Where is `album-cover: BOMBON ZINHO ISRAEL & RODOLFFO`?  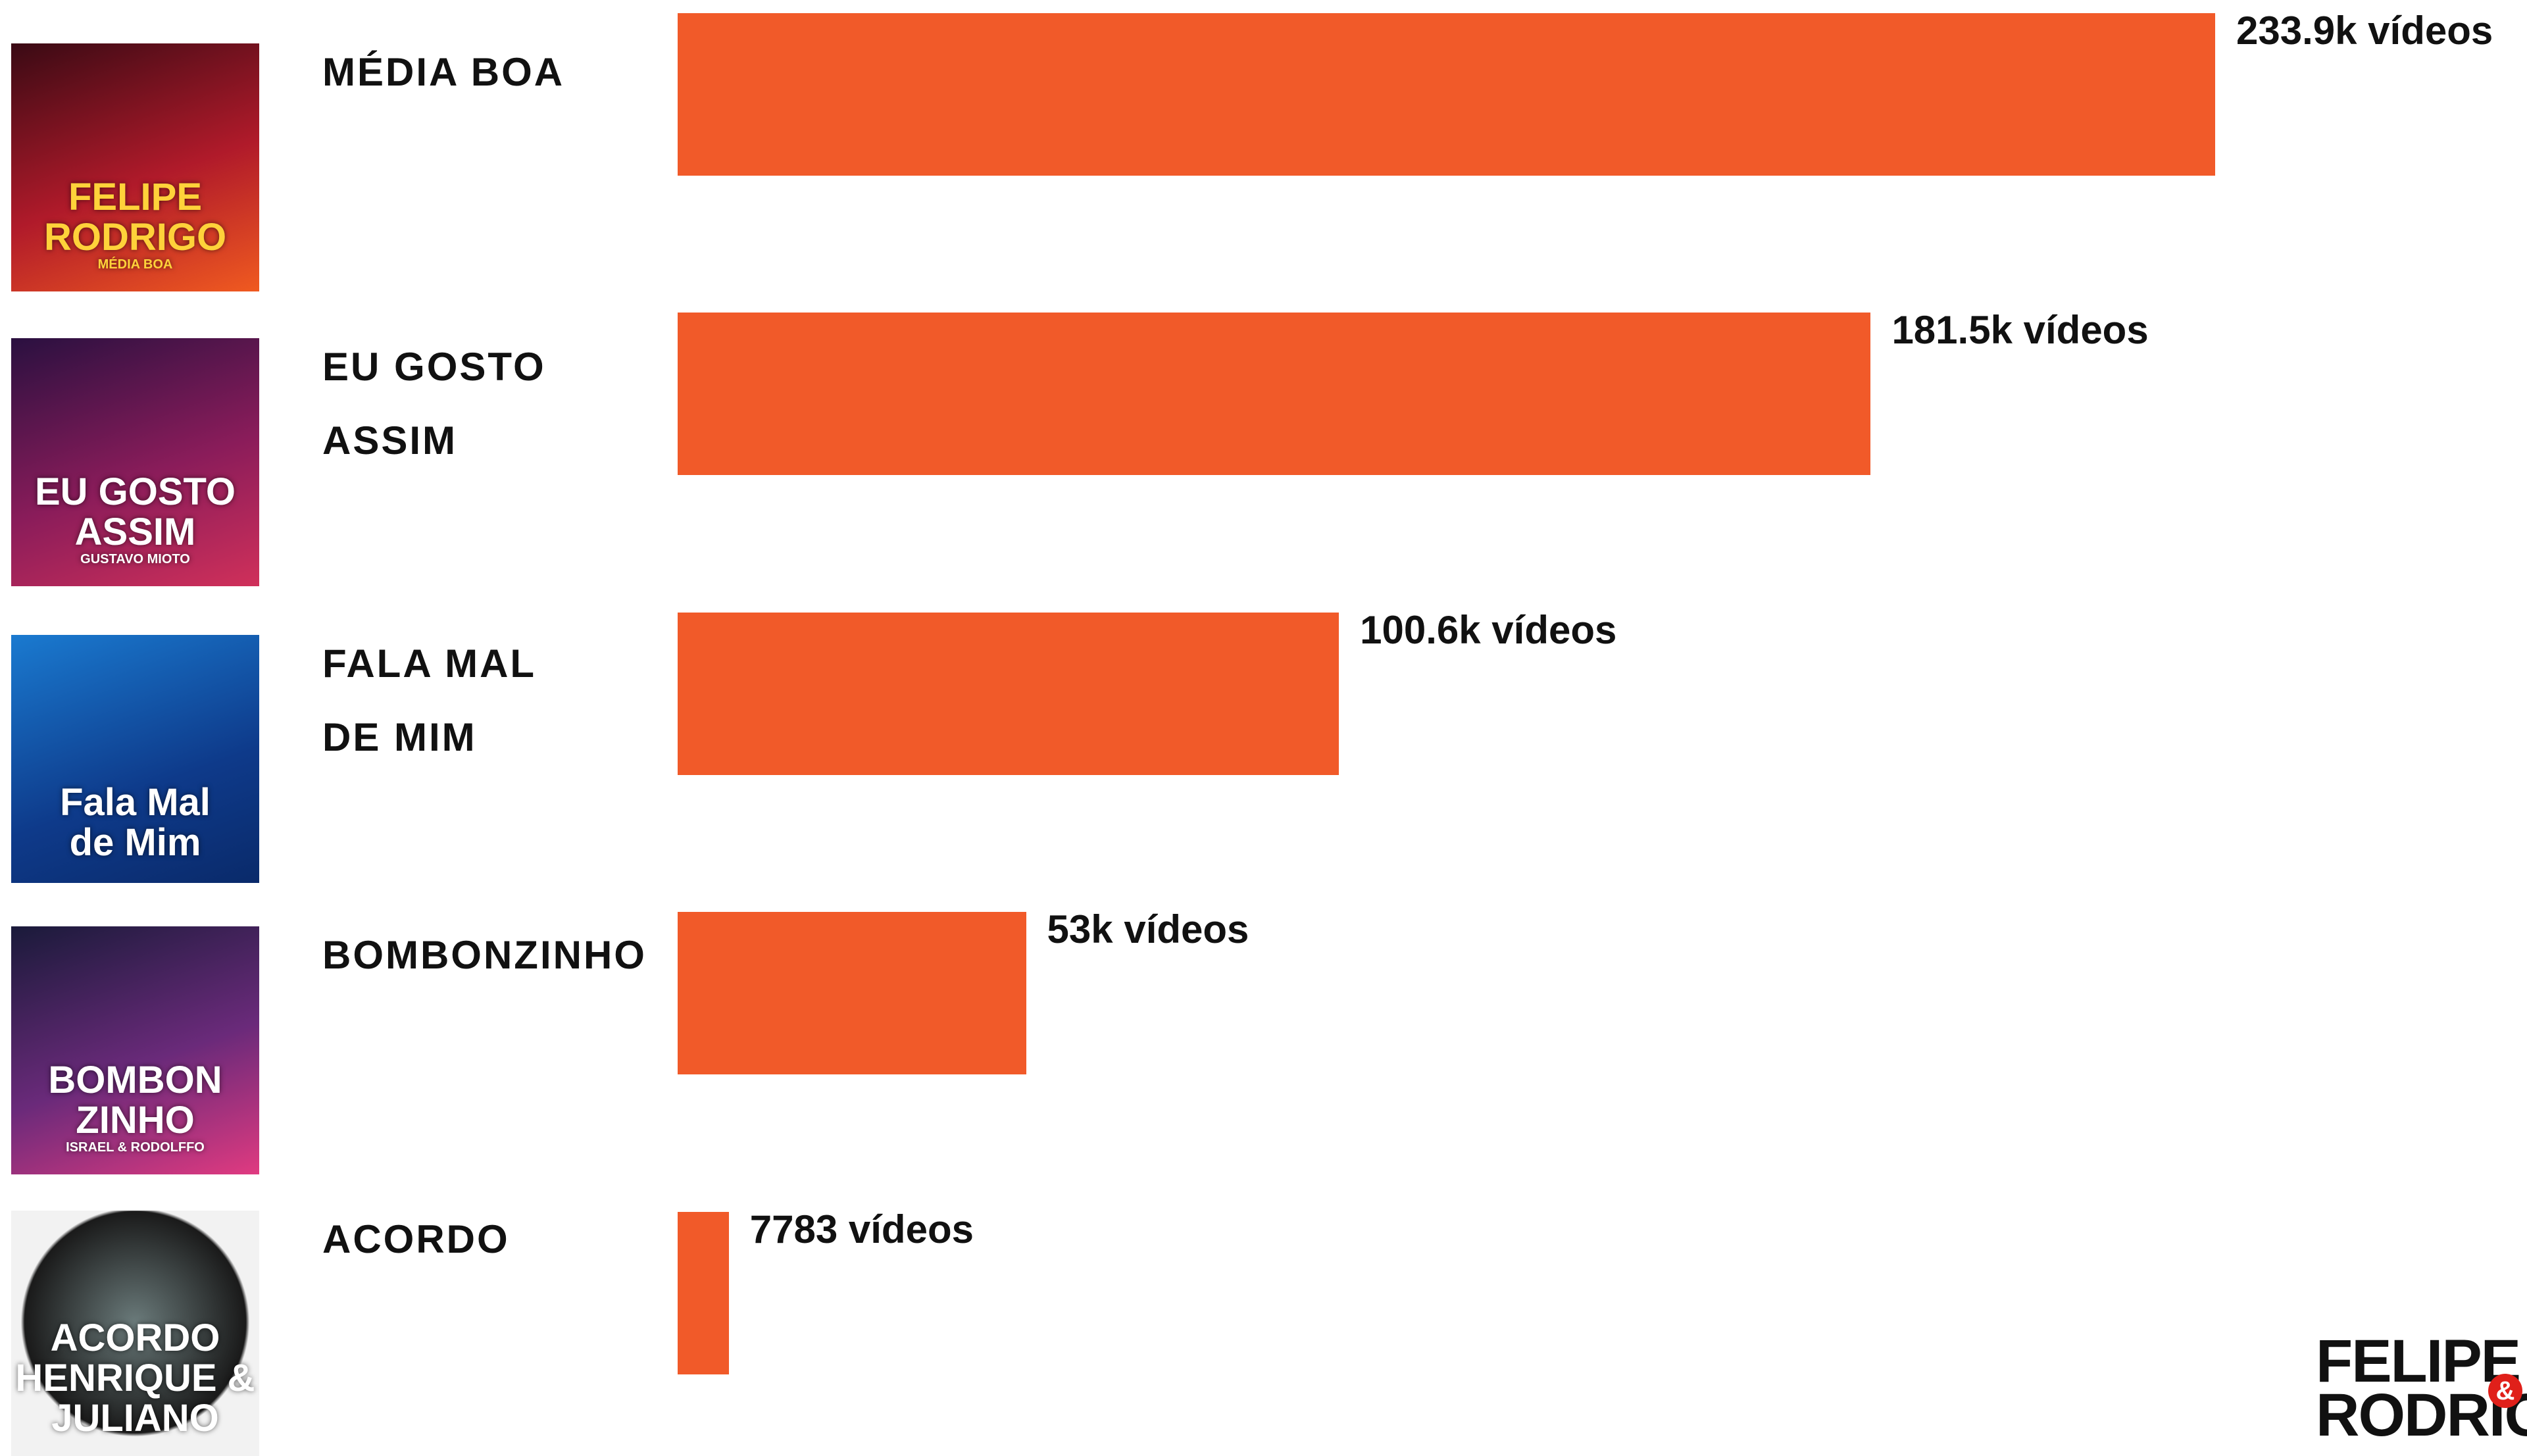
album-cover: BOMBON ZINHO ISRAEL & RODOLFFO is located at coordinates (135, 1050).